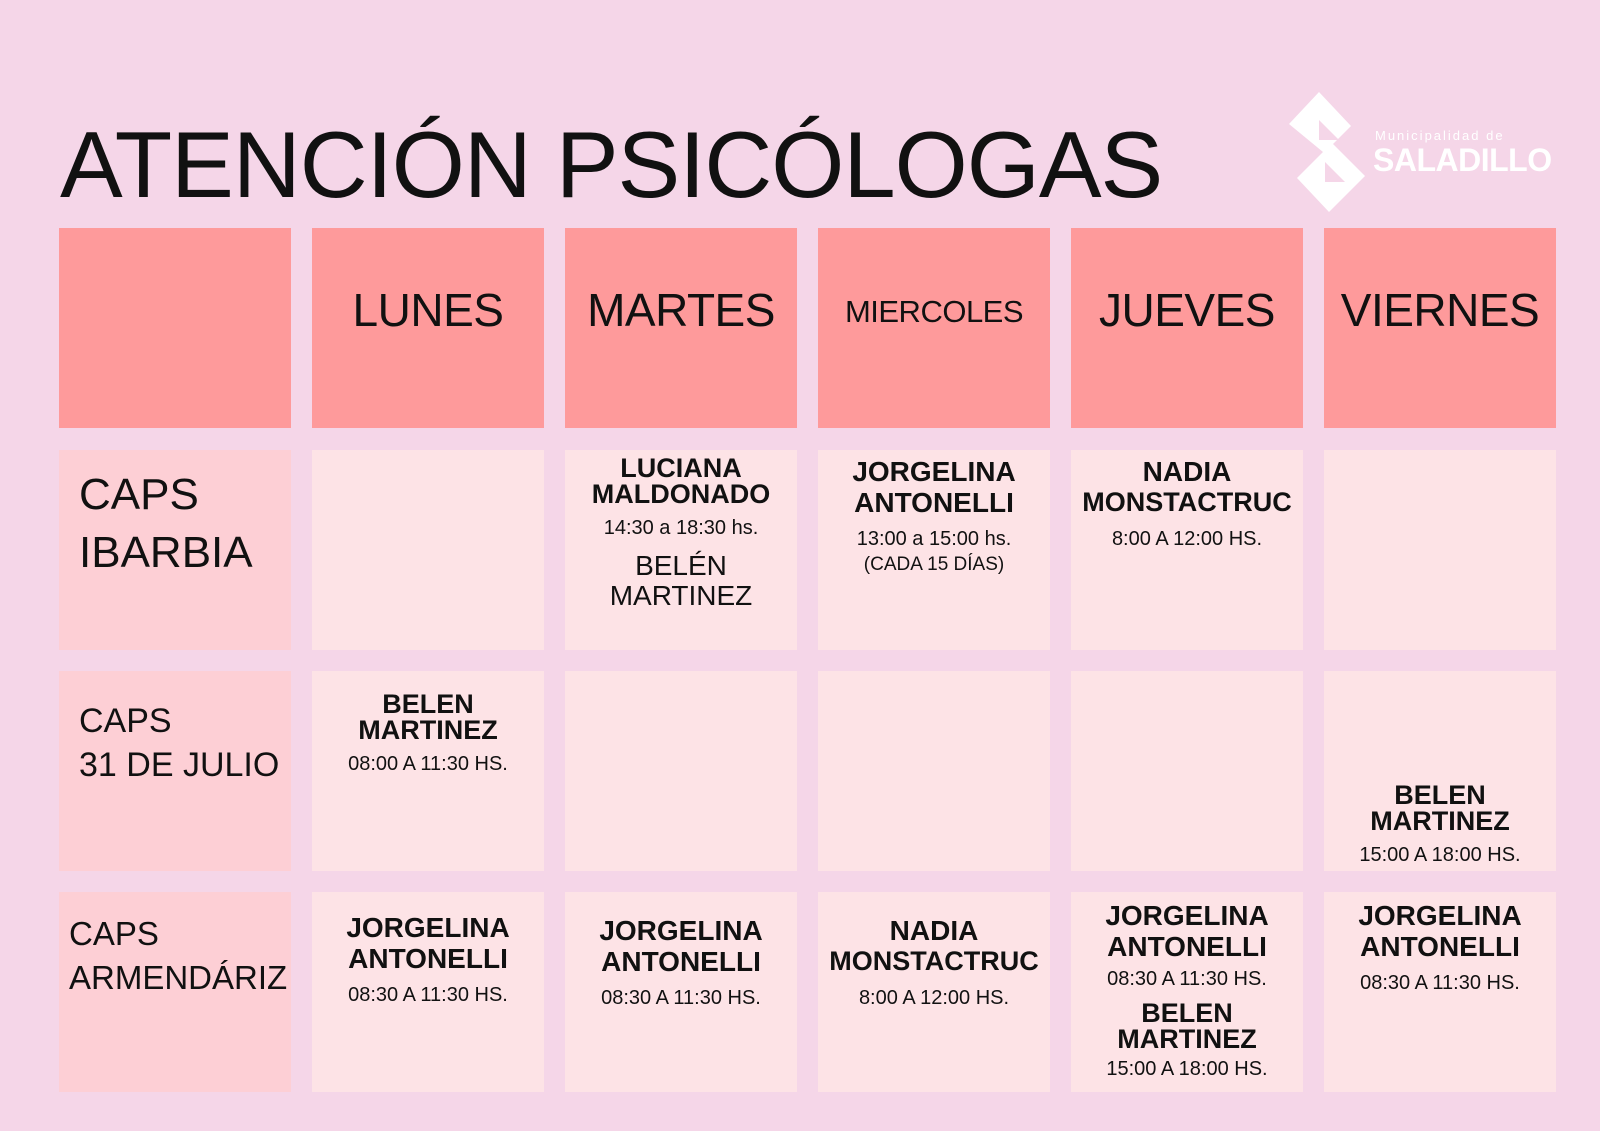 Image resolution: width=1600 pixels, height=1131 pixels. I want to click on cell-julio-lunes: BELEN MARTINEZ 08:00 A 11:30 HS., so click(428, 771).